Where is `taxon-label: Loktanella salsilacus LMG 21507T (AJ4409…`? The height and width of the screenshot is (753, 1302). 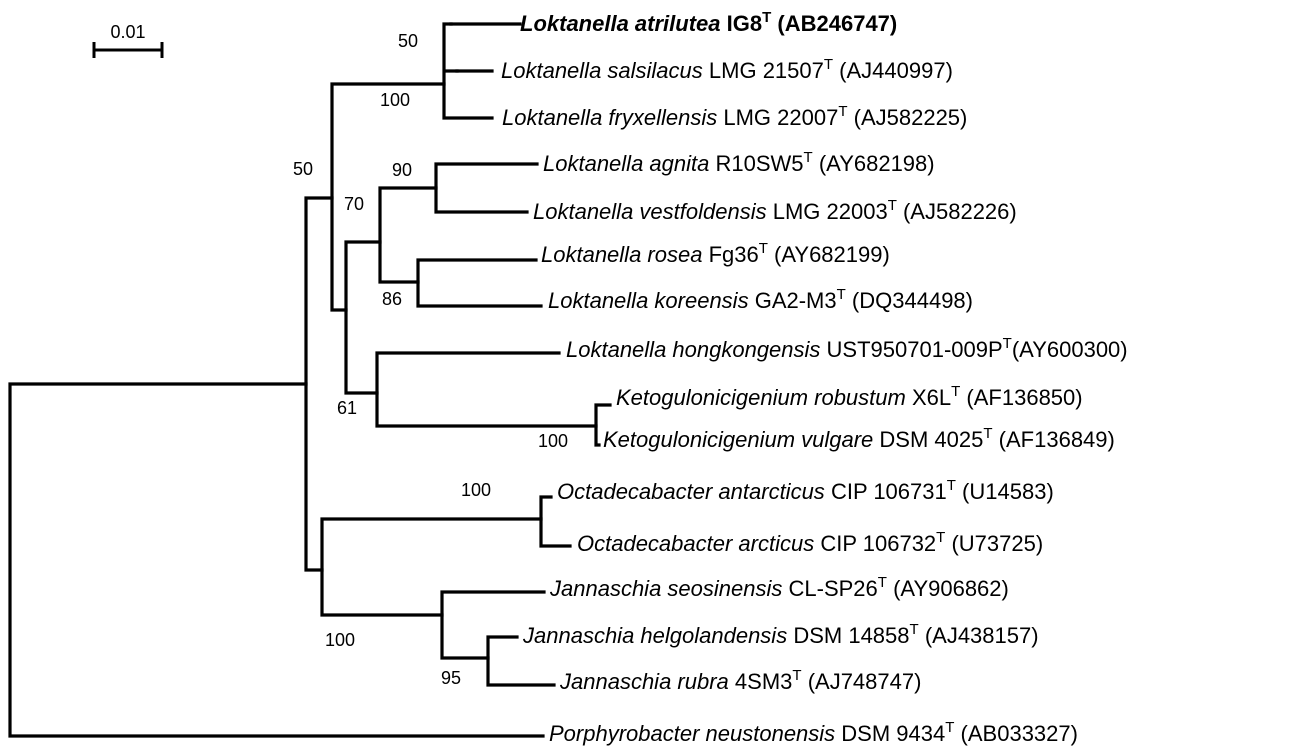
taxon-label: Loktanella salsilacus LMG 21507T (AJ4409… is located at coordinates (727, 69).